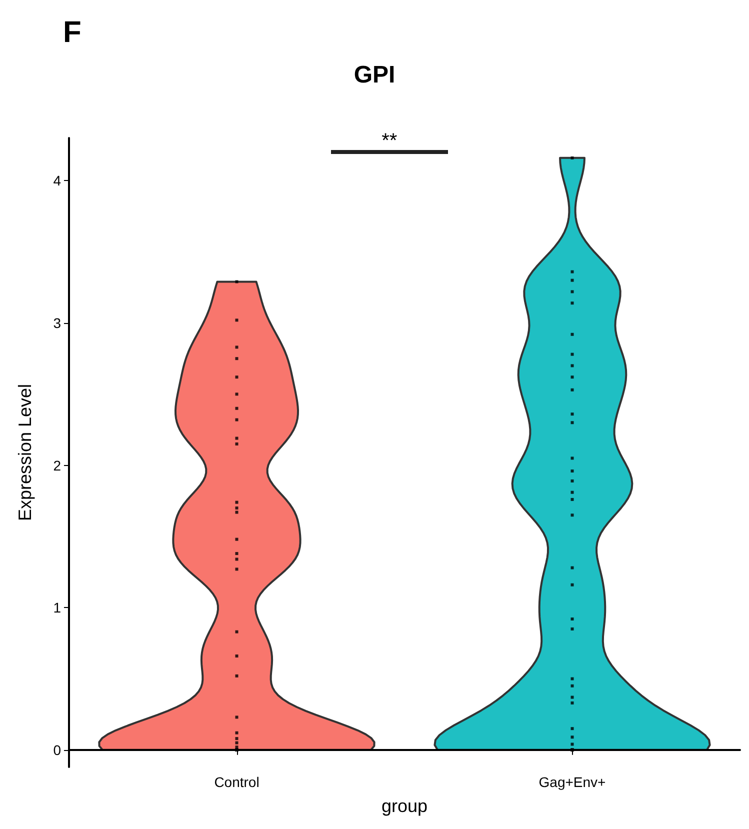  What do you see at coordinates (237, 782) in the screenshot?
I see `x-tick-label: Control` at bounding box center [237, 782].